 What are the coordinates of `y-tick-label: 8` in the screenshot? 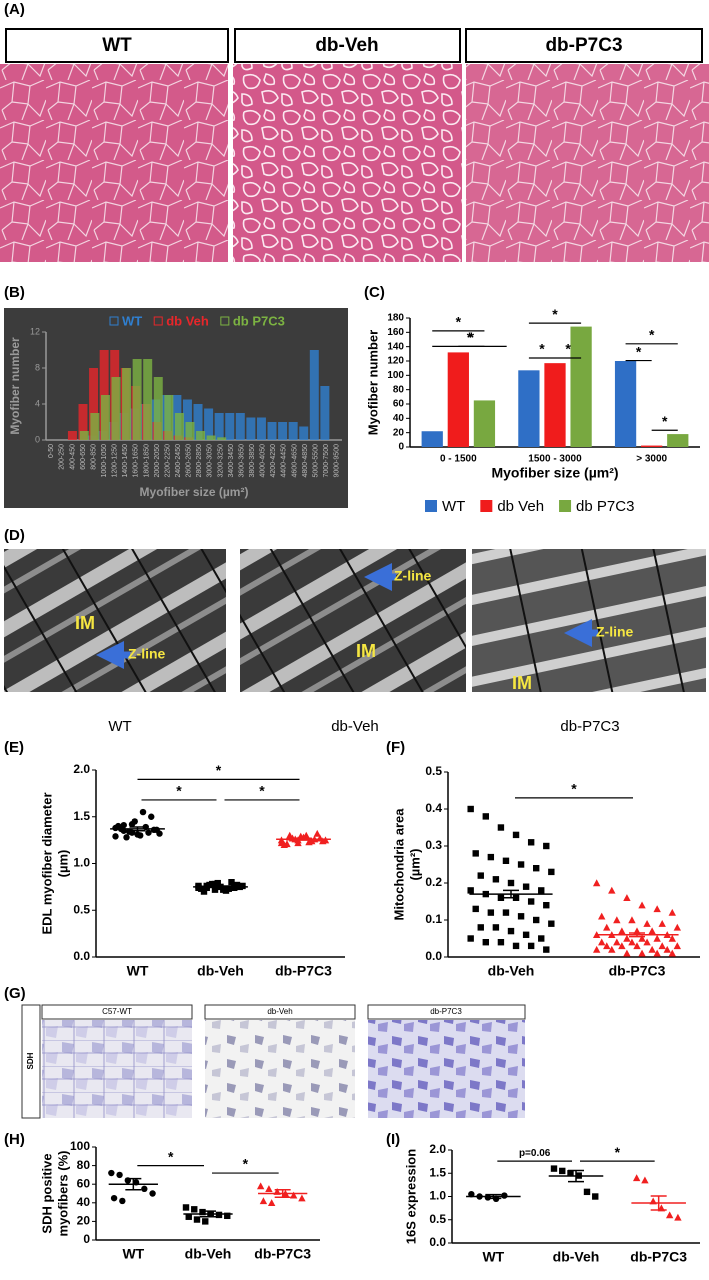 It's located at (37, 367).